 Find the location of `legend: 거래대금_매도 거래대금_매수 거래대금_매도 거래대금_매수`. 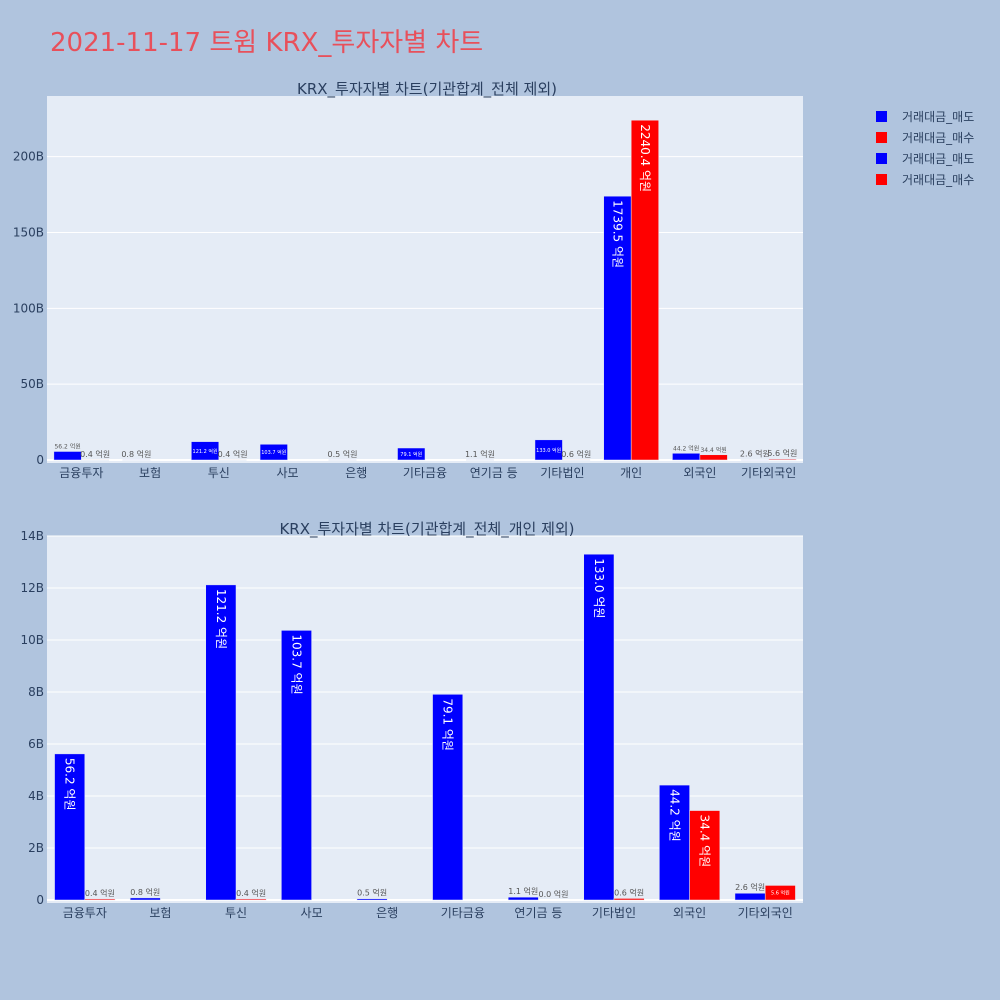

legend: 거래대금_매도 거래대금_매수 거래대금_매도 거래대금_매수 is located at coordinates (925, 148).